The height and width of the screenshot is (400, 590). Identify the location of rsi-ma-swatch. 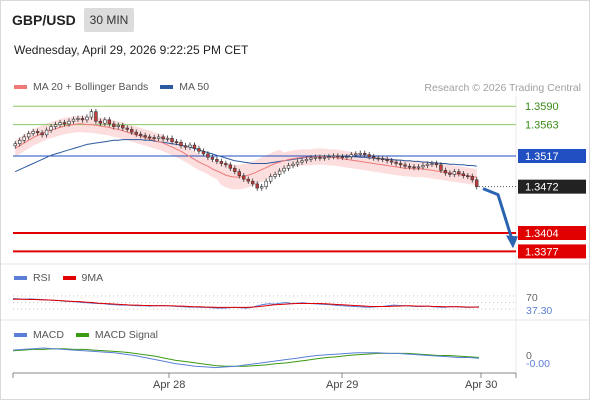
(69, 278).